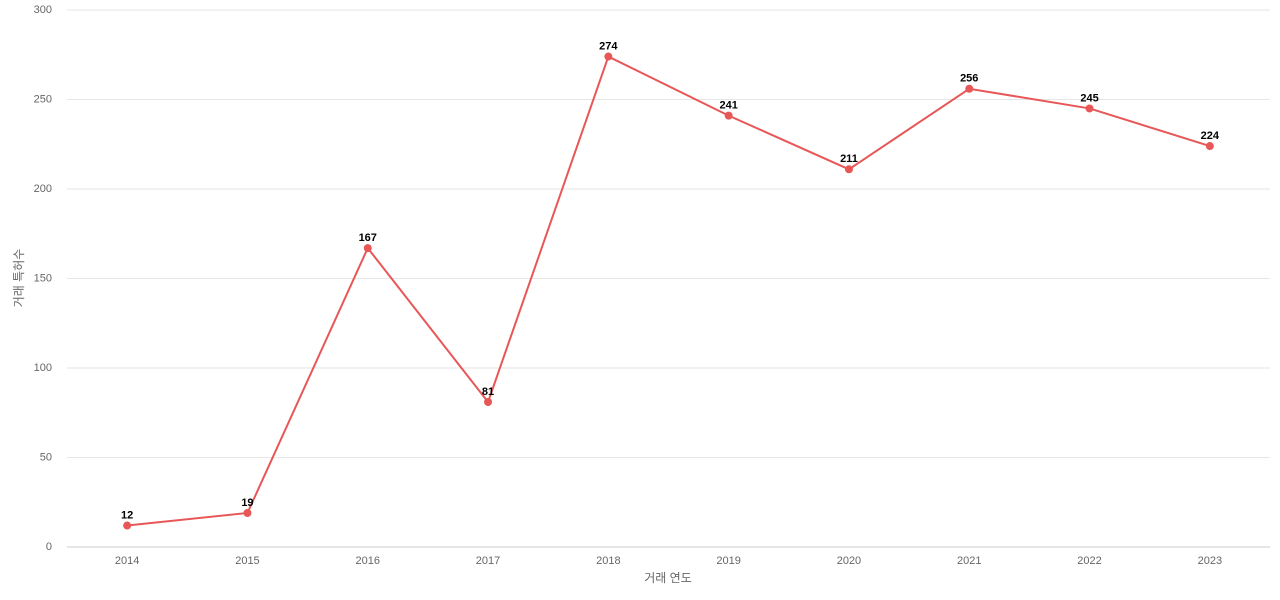 Image resolution: width=1280 pixels, height=600 pixels. What do you see at coordinates (728, 106) in the screenshot?
I see `value-label: 241` at bounding box center [728, 106].